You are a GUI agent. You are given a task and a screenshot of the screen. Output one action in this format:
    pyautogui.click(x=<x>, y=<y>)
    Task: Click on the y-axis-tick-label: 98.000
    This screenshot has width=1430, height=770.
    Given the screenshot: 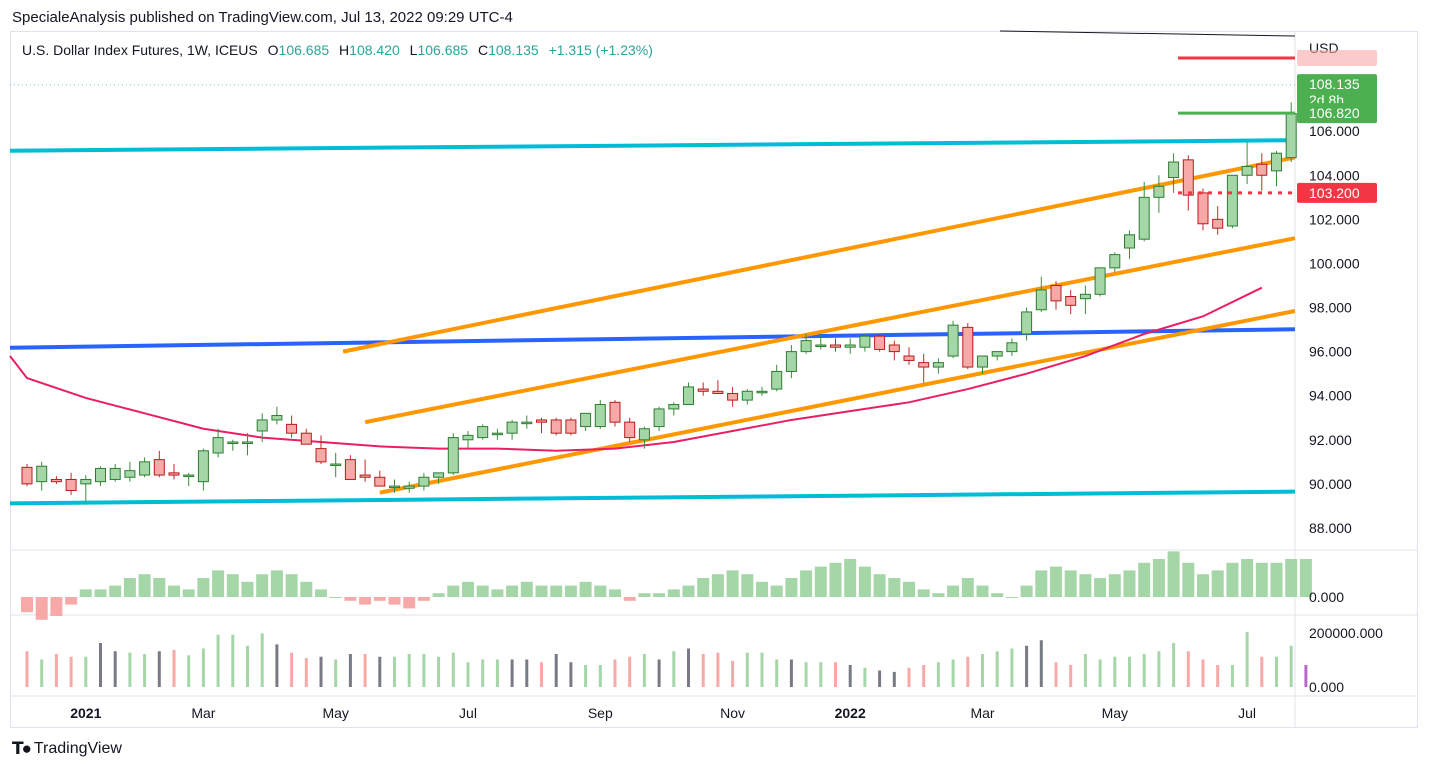 What is the action you would take?
    pyautogui.click(x=1330, y=308)
    